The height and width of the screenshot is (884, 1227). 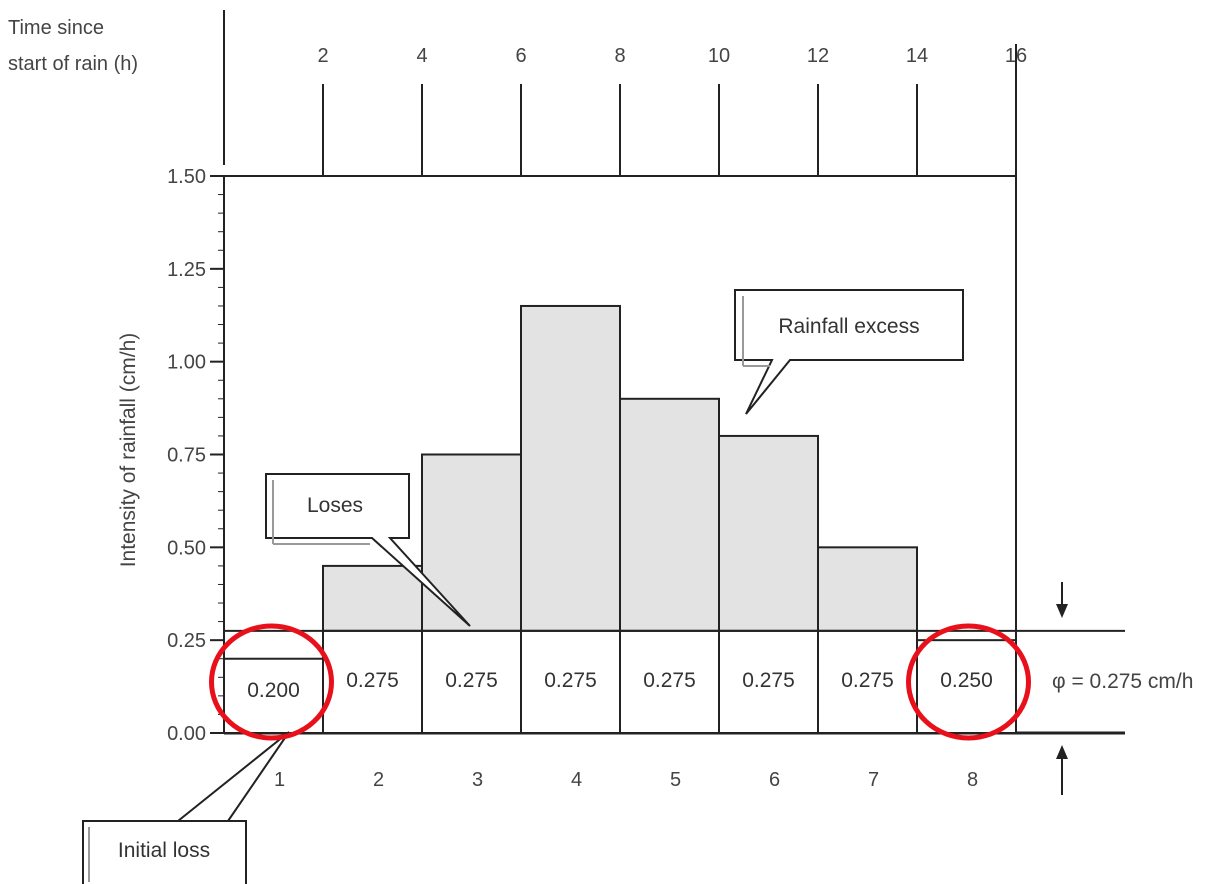 I want to click on loss-value-5: 0.275, so click(x=669, y=680).